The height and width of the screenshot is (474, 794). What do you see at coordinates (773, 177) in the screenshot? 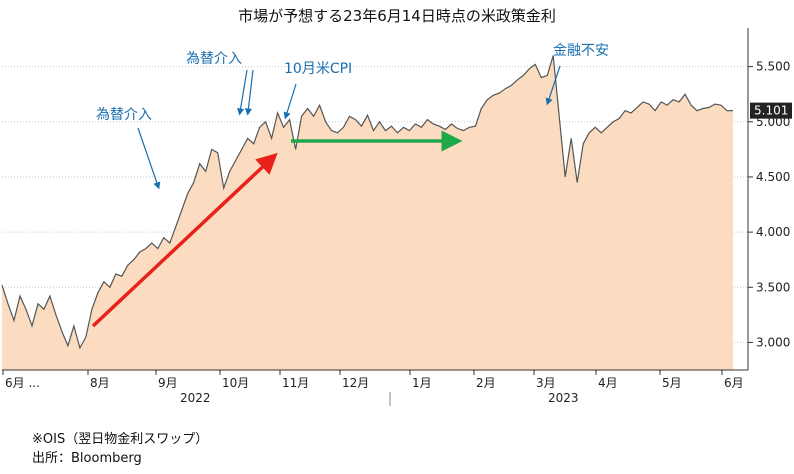
I see `y-tick-label: 4.500` at bounding box center [773, 177].